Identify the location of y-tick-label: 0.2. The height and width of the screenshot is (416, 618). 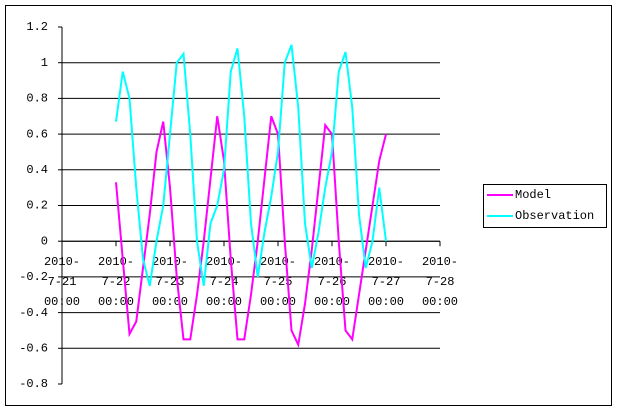
(37, 206).